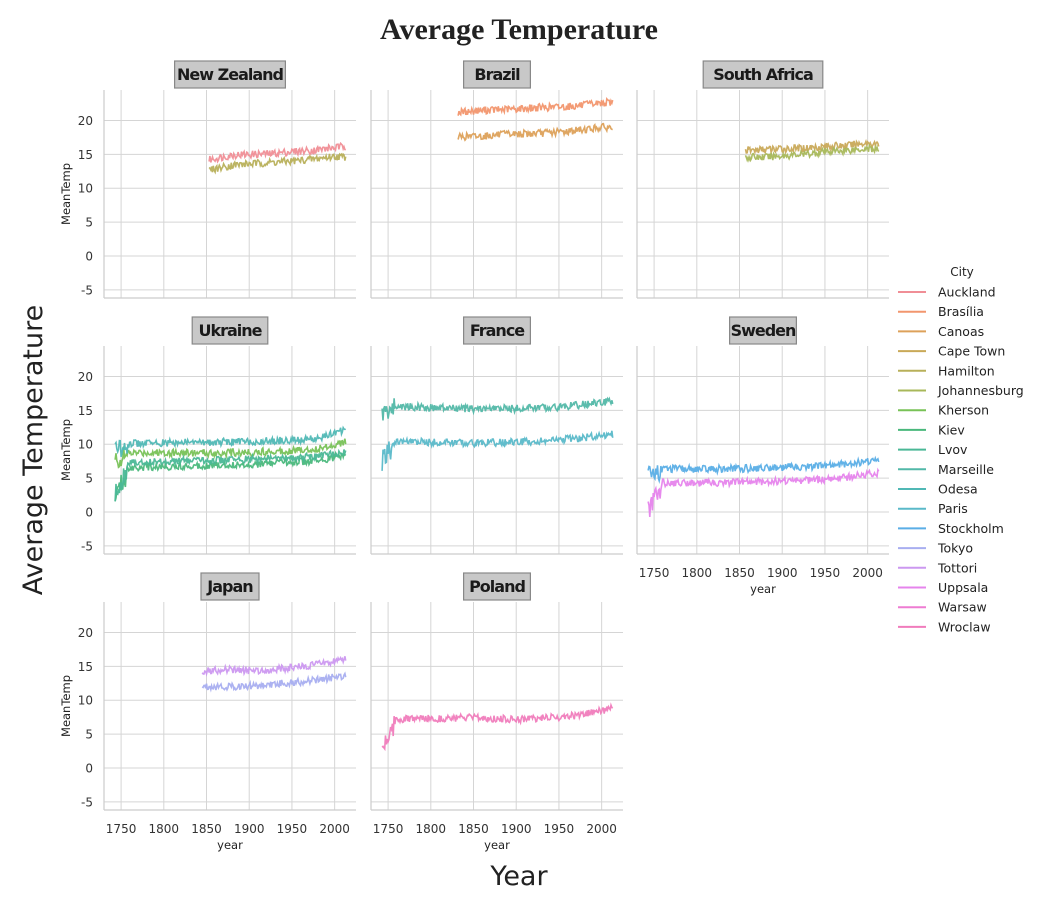  What do you see at coordinates (933, 508) in the screenshot?
I see `legend-item: Paris` at bounding box center [933, 508].